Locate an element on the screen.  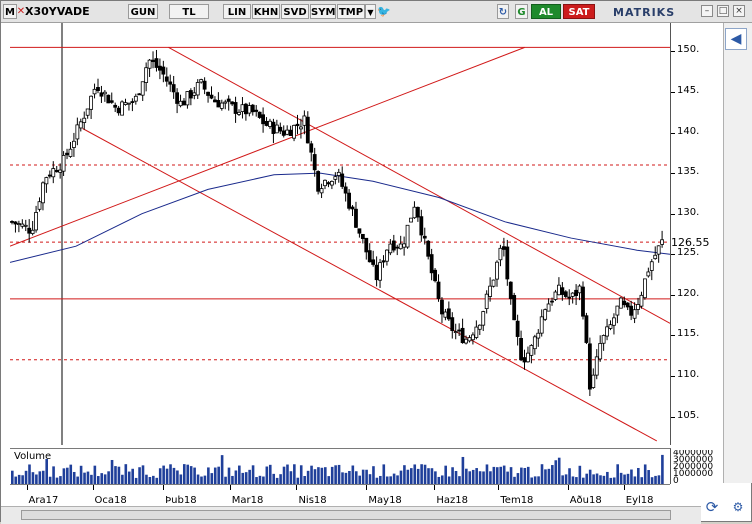
horizontal-scrollbar is located at coordinates (351, 515).